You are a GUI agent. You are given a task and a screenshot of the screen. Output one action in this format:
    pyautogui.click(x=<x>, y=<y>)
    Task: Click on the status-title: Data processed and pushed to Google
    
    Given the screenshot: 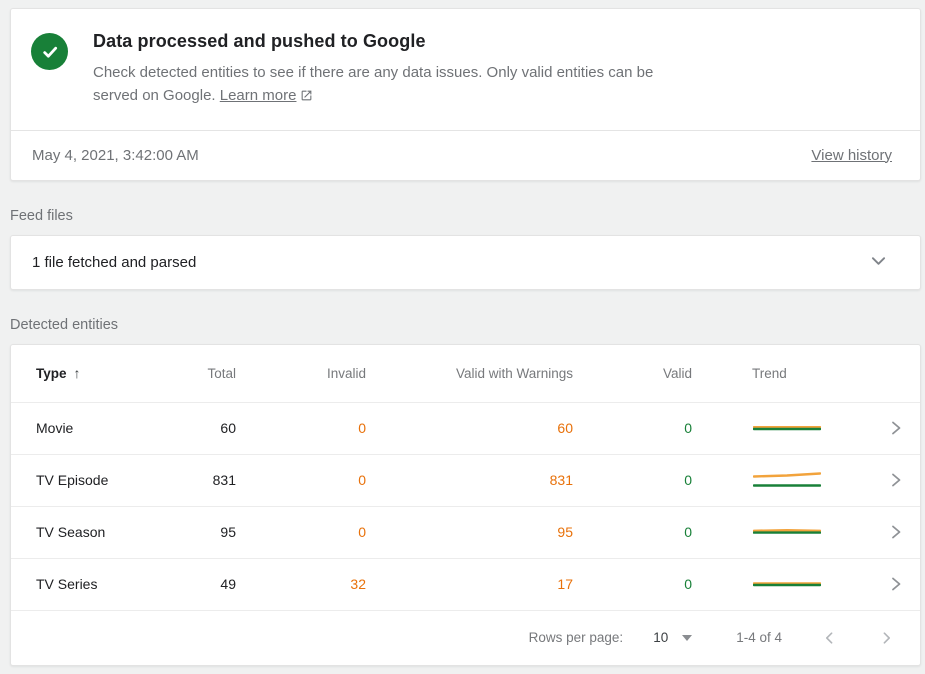 What is the action you would take?
    pyautogui.click(x=259, y=41)
    